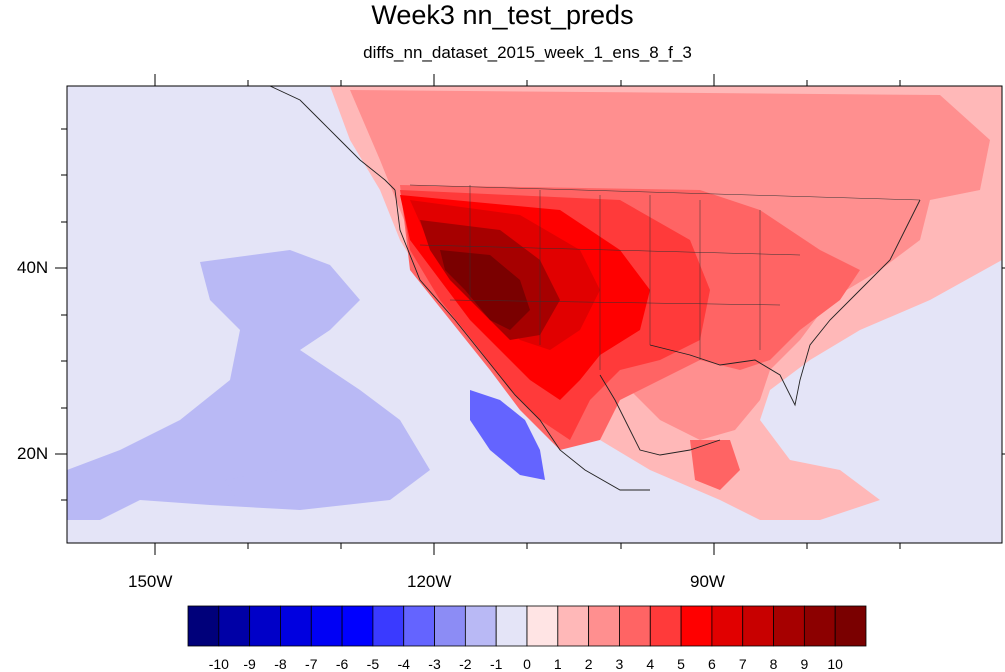 The height and width of the screenshot is (672, 1005). Describe the element at coordinates (712, 664) in the screenshot. I see `colorbar-label: 6` at that location.